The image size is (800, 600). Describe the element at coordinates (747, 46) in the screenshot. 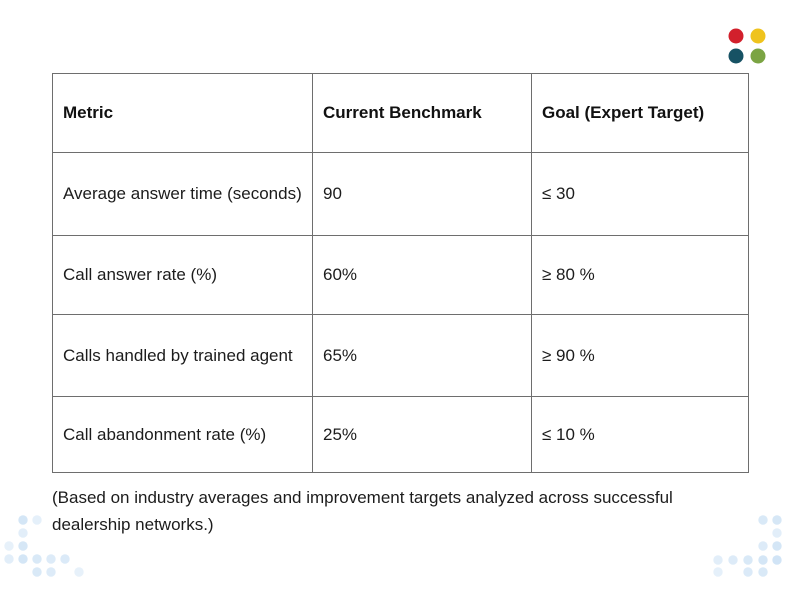

I see `brand-logo` at that location.